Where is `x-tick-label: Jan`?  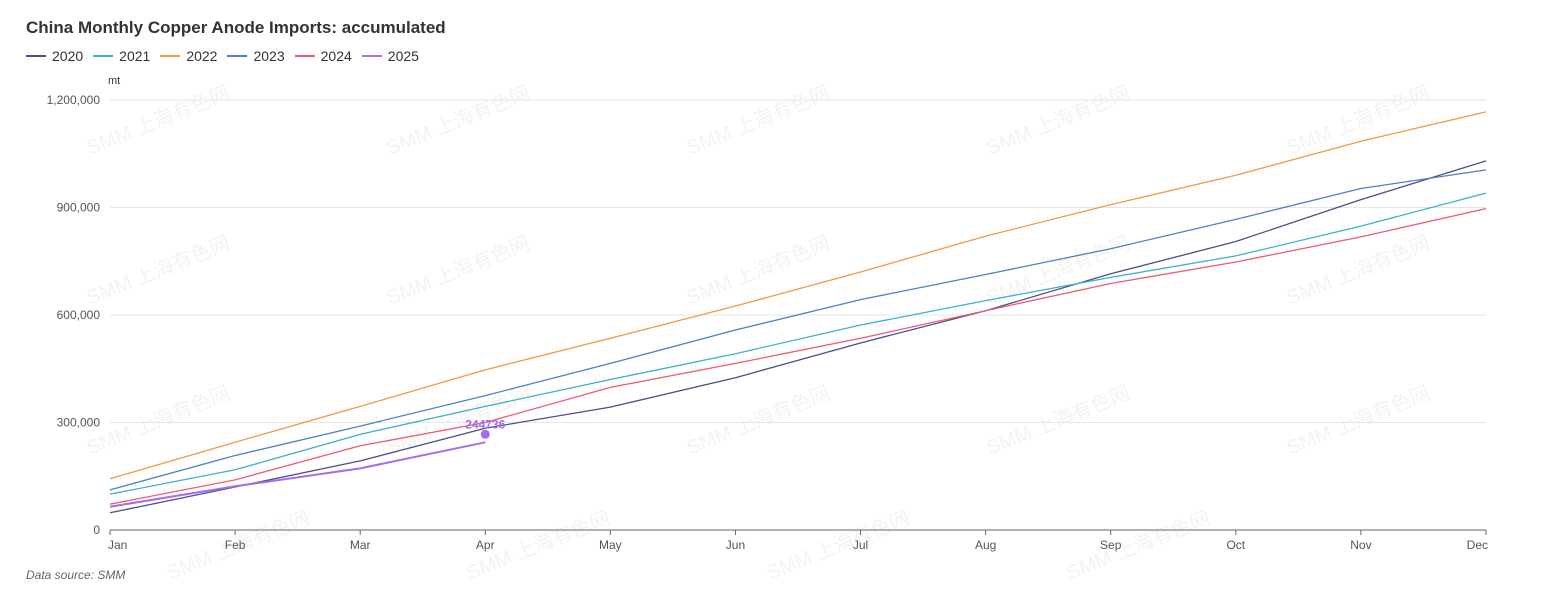
x-tick-label: Jan is located at coordinates (117, 545).